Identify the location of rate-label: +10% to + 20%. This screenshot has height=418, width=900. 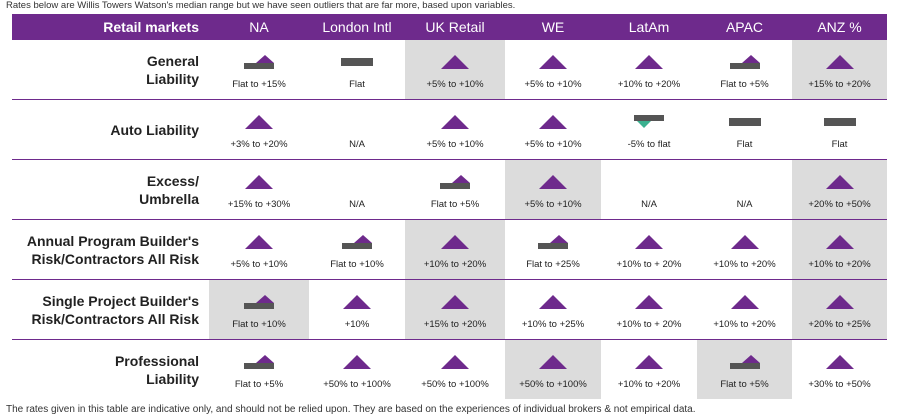
(649, 264).